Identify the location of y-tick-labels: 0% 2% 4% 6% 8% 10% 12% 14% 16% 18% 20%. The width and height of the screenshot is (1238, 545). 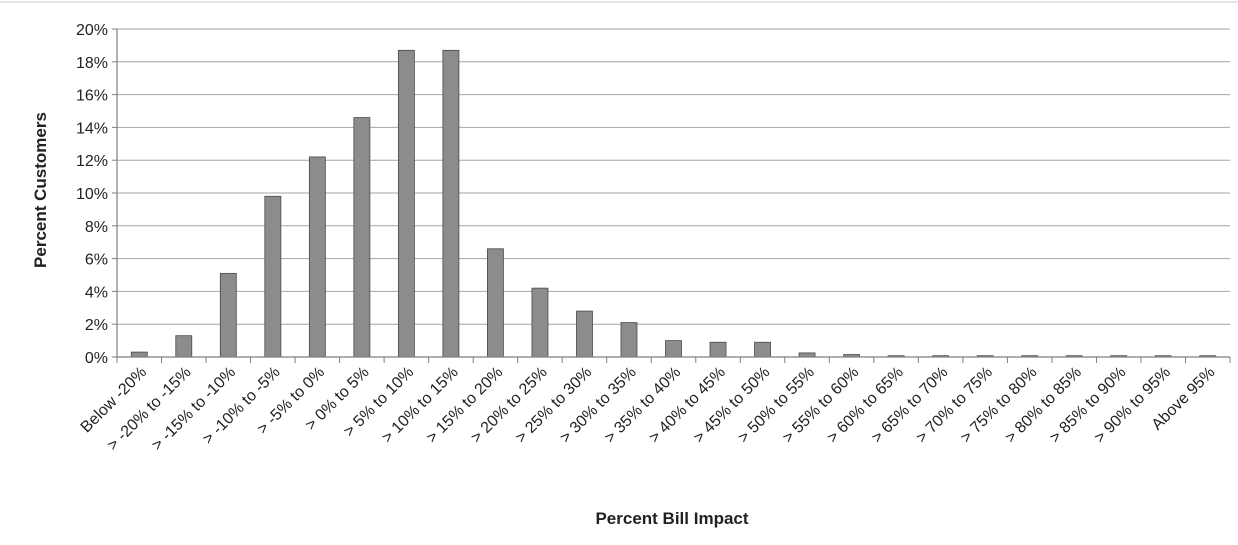
(92, 194).